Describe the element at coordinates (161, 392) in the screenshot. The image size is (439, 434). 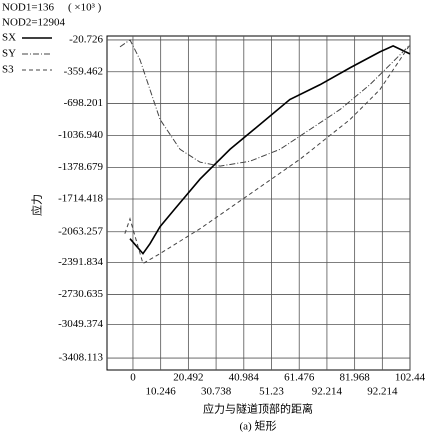
I see `x-tick-label: 10.246` at that location.